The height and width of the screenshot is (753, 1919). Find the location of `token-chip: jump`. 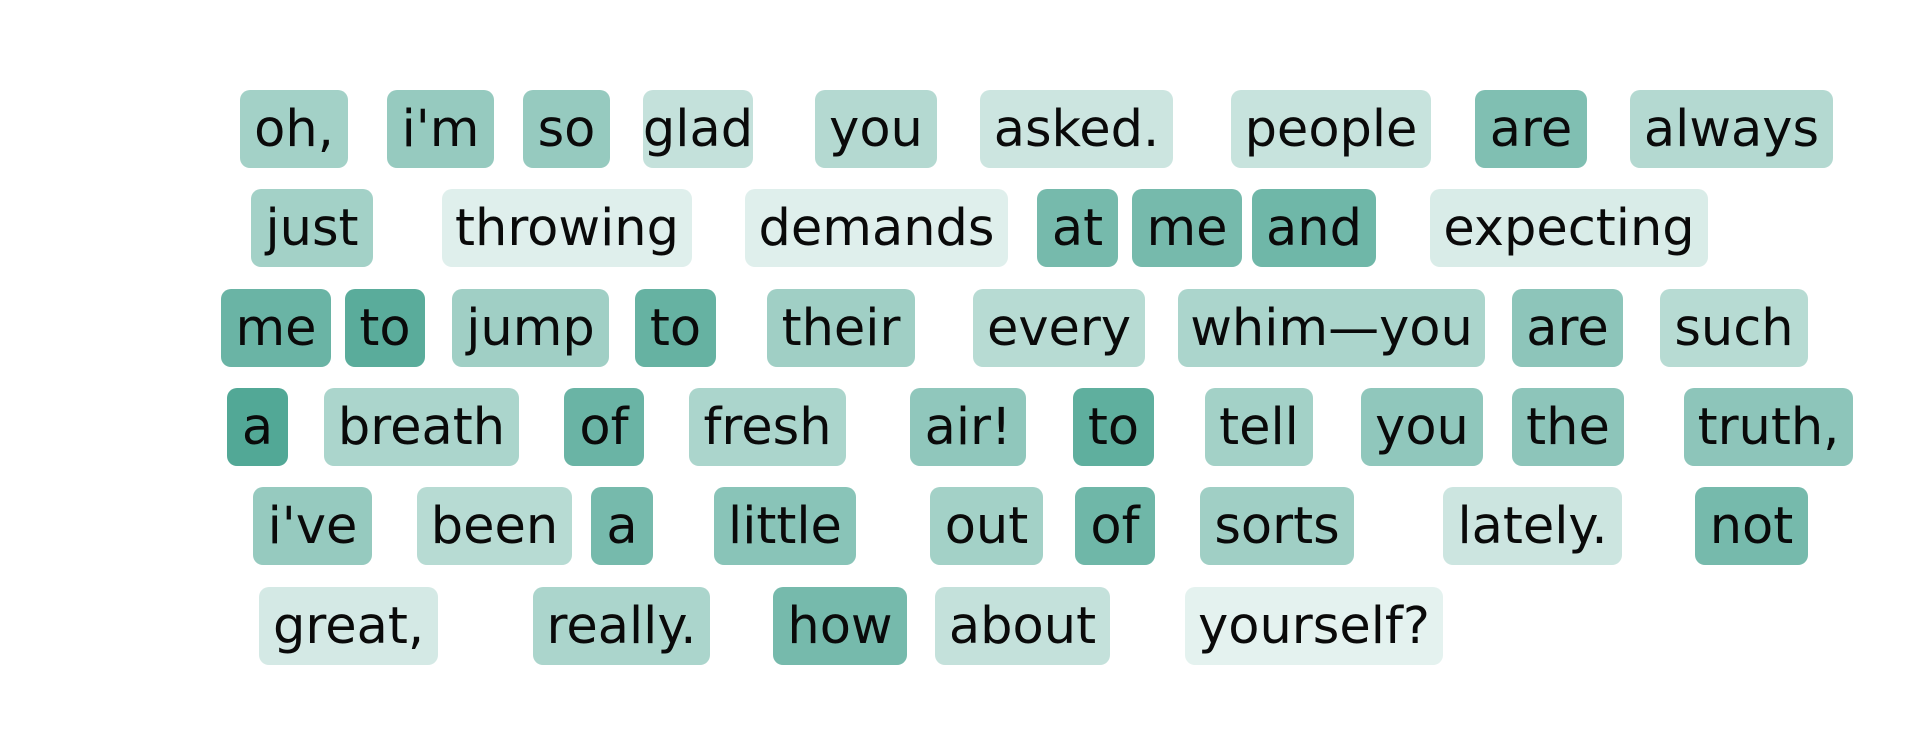

token-chip: jump is located at coordinates (530, 328).